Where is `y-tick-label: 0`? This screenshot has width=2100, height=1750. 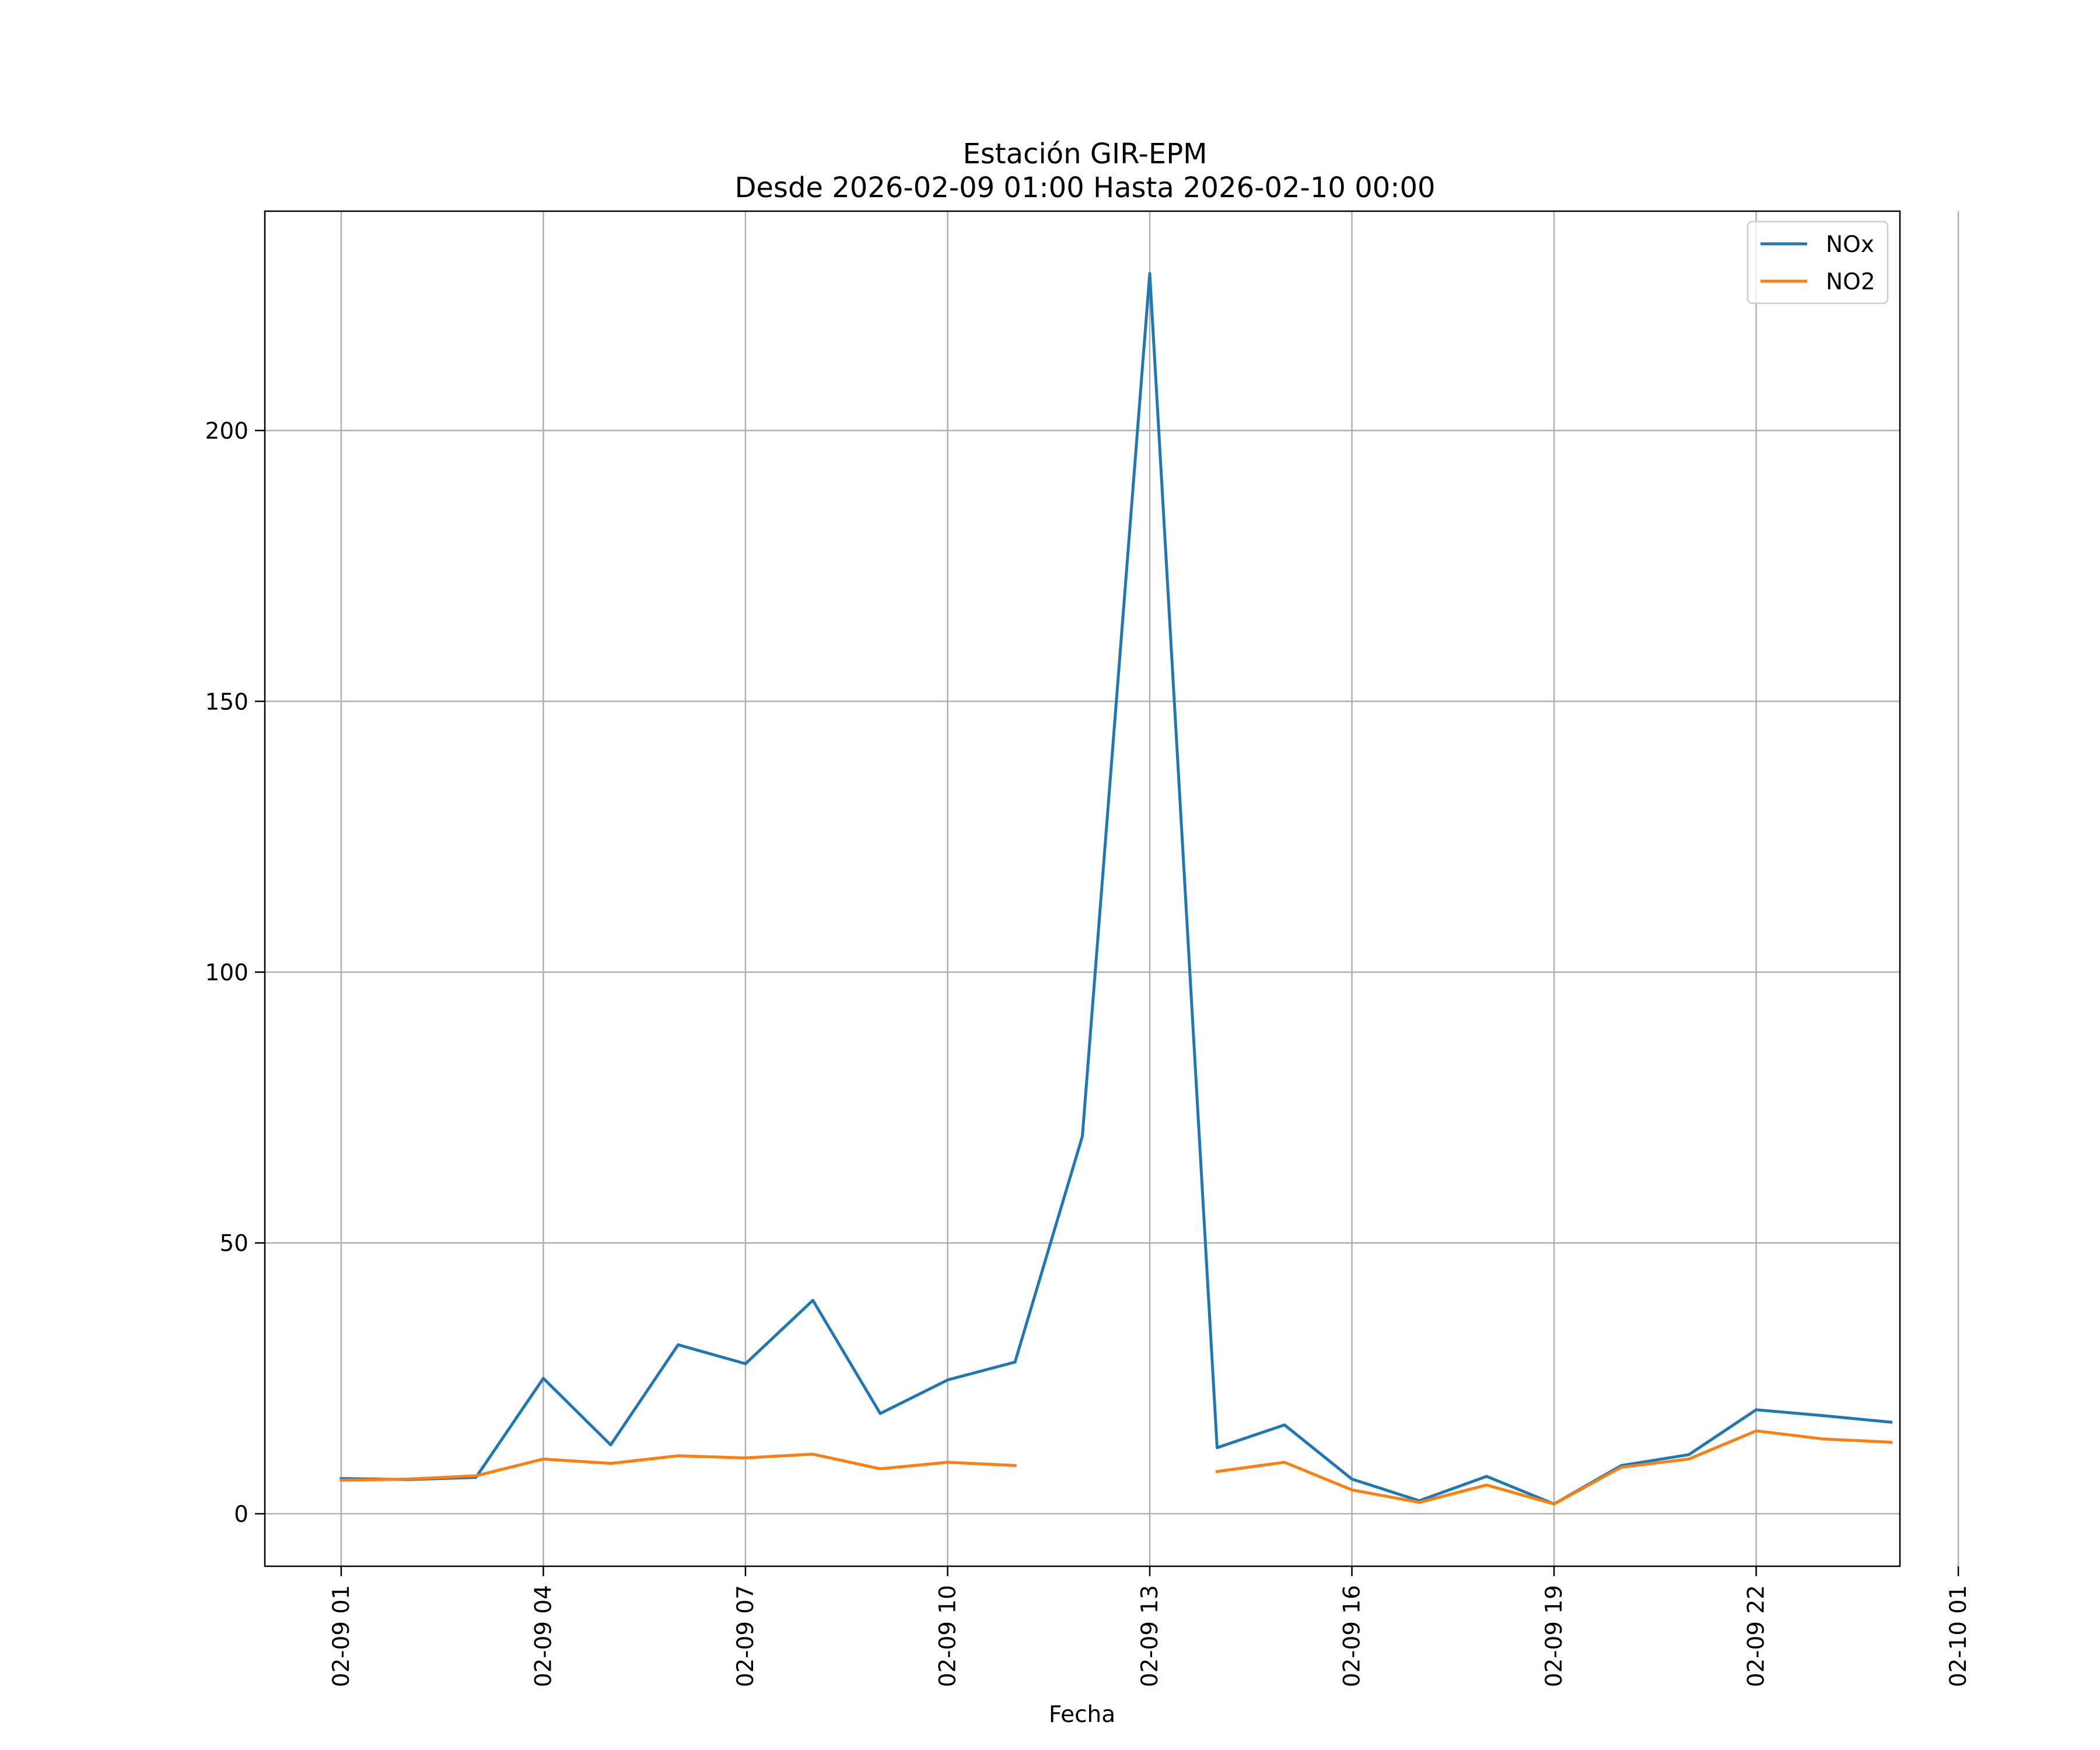 y-tick-label: 0 is located at coordinates (242, 1515).